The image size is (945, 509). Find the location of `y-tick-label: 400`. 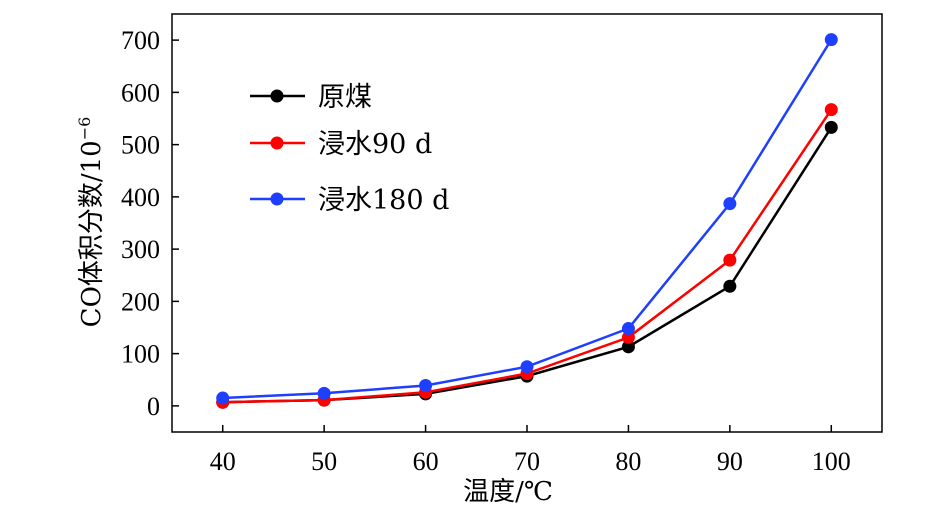

y-tick-label: 400 is located at coordinates (140, 197).